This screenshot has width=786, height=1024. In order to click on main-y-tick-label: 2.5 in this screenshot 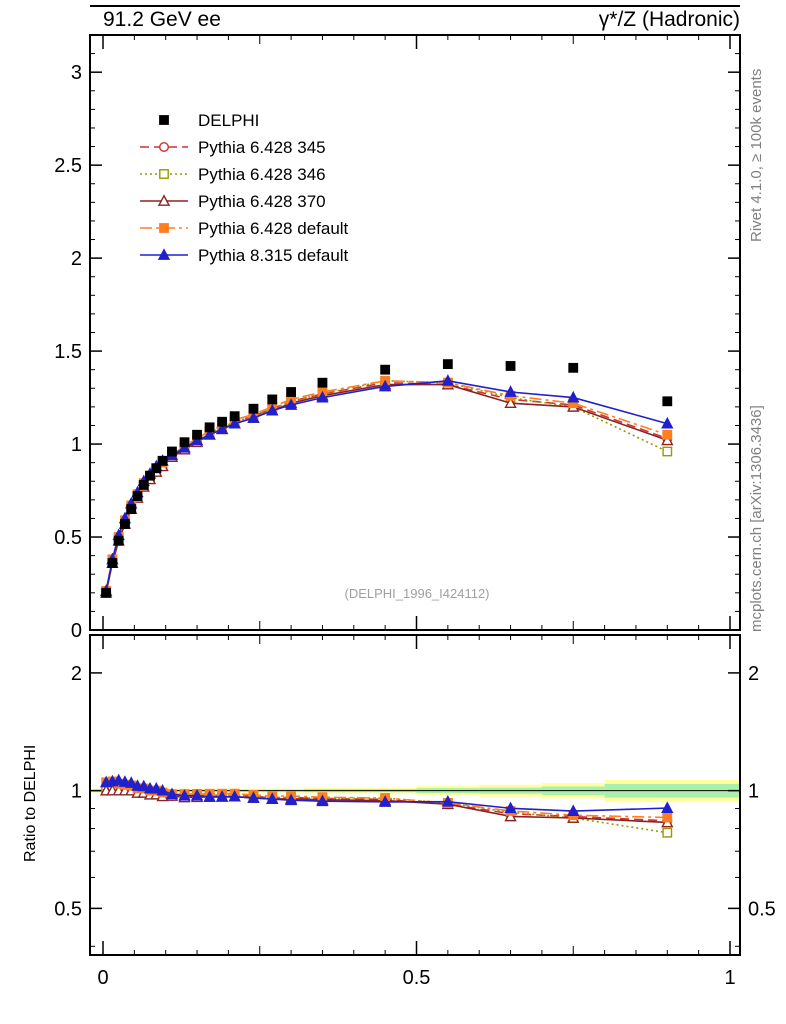, I will do `click(68, 166)`.